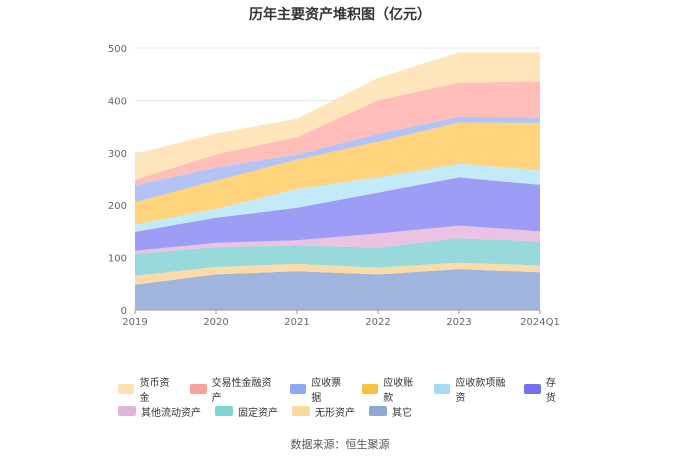 The width and height of the screenshot is (680, 460). Describe the element at coordinates (398, 391) in the screenshot. I see `legend-label: 应收账款` at that location.